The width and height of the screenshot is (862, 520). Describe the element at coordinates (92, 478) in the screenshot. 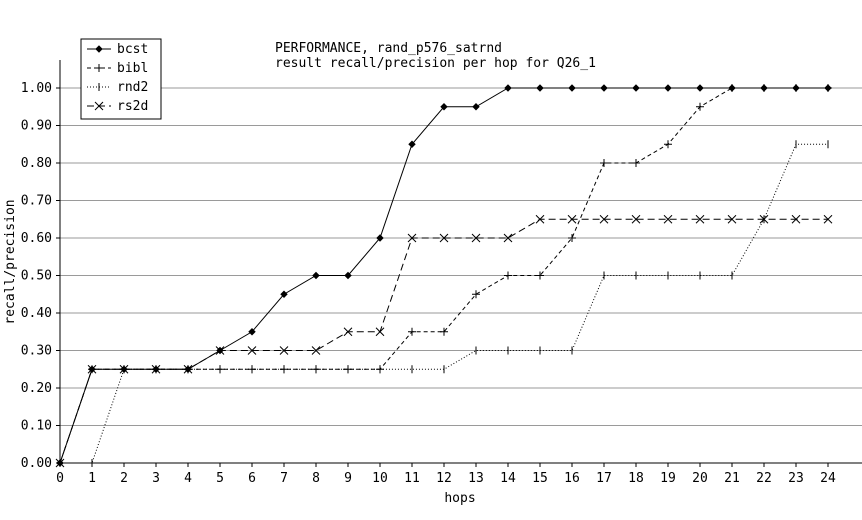

I see `x-tick-label: 1` at that location.